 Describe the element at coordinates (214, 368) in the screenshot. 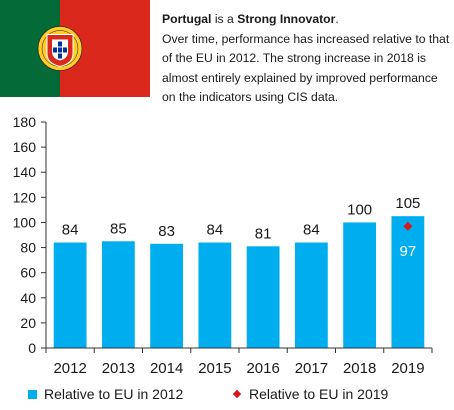

I see `x-tick-label: 2015` at that location.